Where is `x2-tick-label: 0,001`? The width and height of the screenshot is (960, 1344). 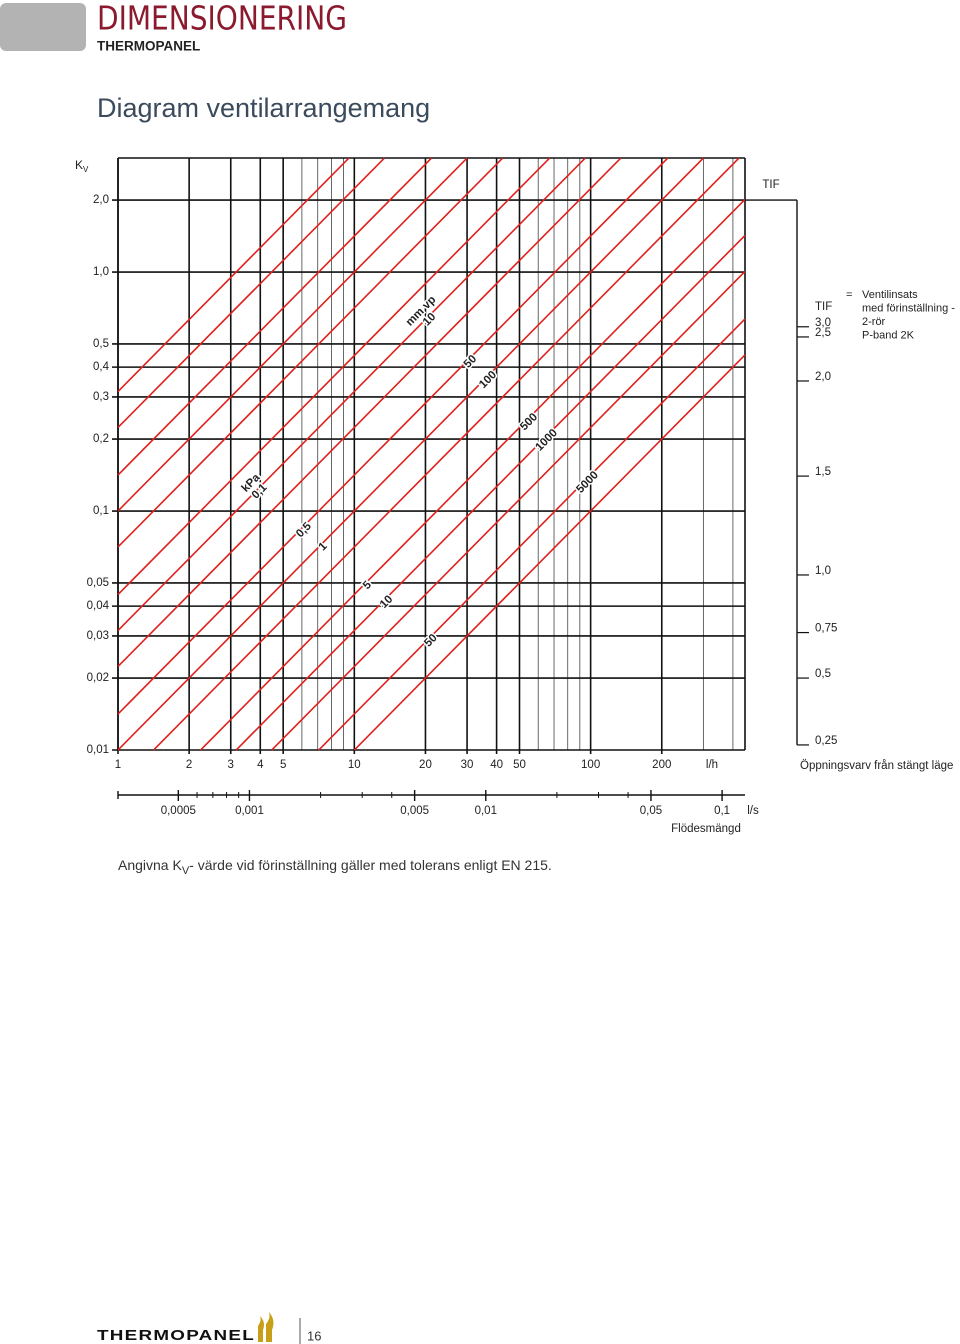 x2-tick-label: 0,001 is located at coordinates (249, 811).